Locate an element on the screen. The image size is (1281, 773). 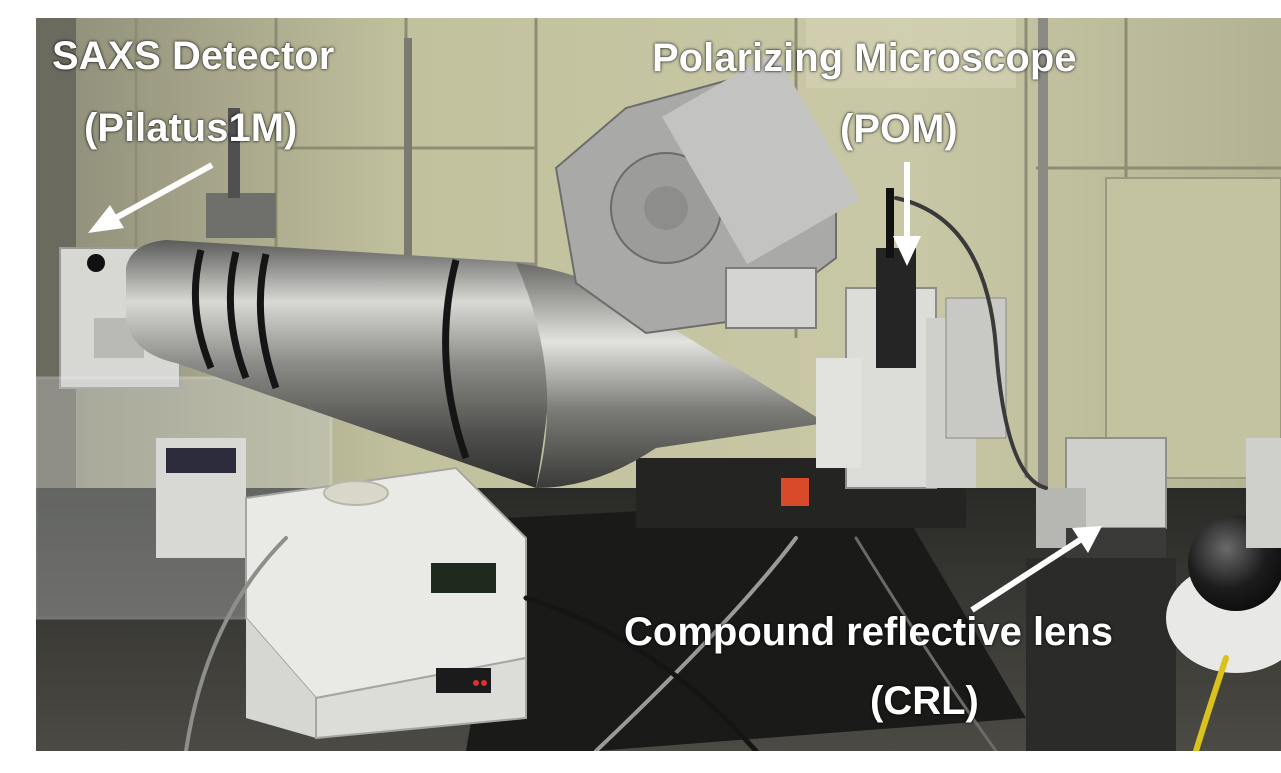
arrow-pom is located at coordinates (907, 214).